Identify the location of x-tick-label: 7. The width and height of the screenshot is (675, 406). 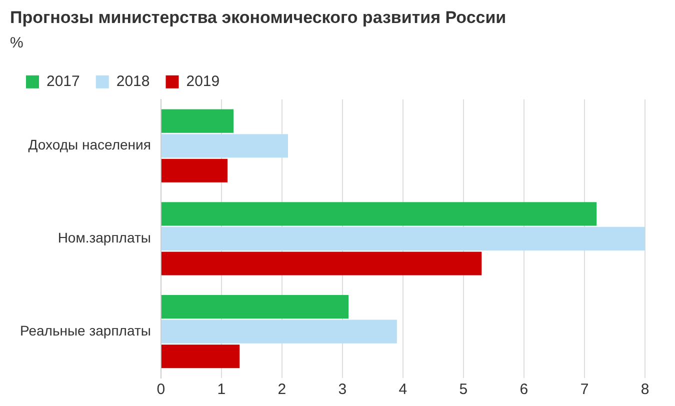
(584, 389).